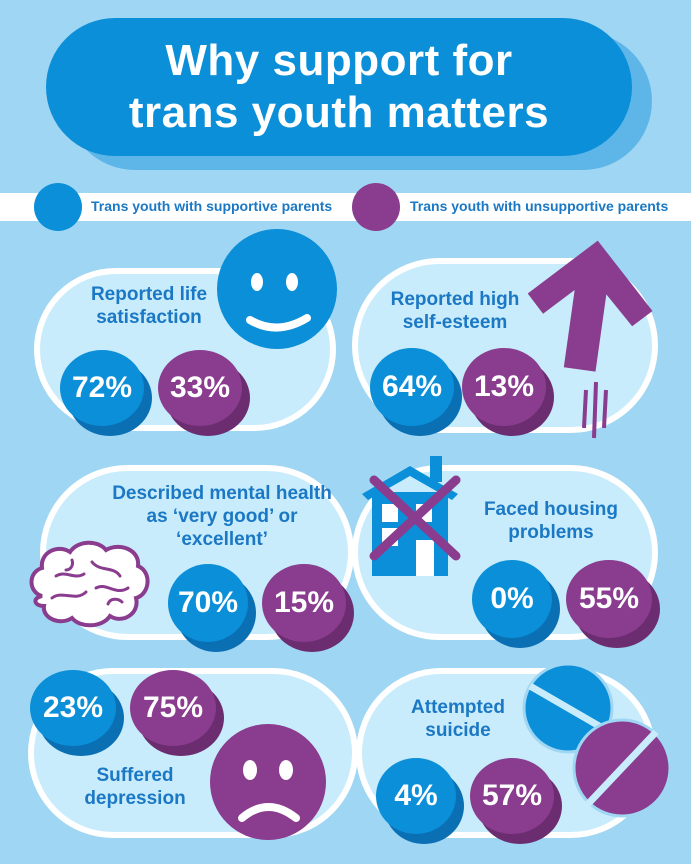 The height and width of the screenshot is (864, 691). I want to click on suicide-label: Attempted suicide, so click(458, 719).